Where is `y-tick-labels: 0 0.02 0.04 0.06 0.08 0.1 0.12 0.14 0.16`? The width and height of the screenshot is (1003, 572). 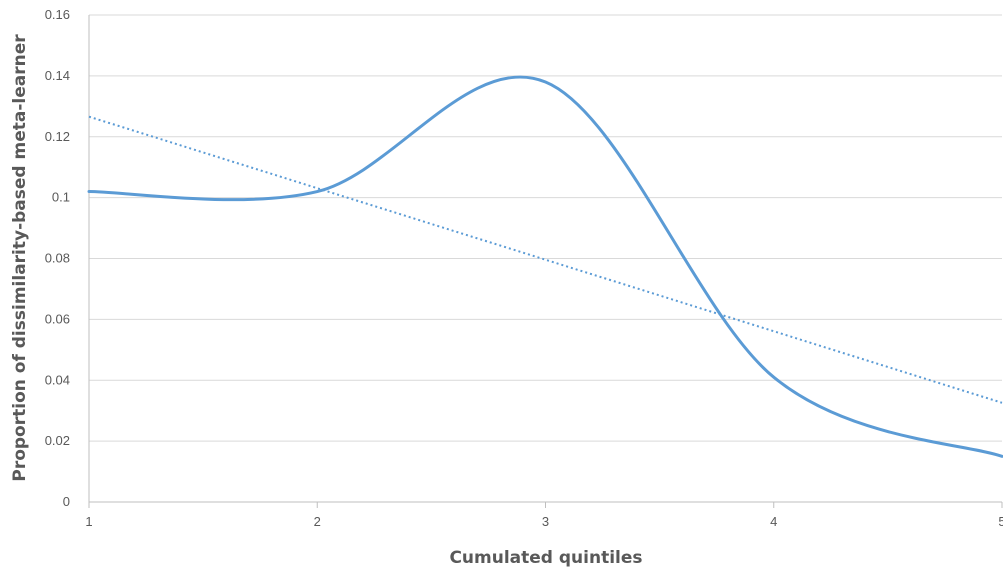
y-tick-labels: 0 0.02 0.04 0.06 0.08 0.1 0.12 0.14 0.16 is located at coordinates (57, 258).